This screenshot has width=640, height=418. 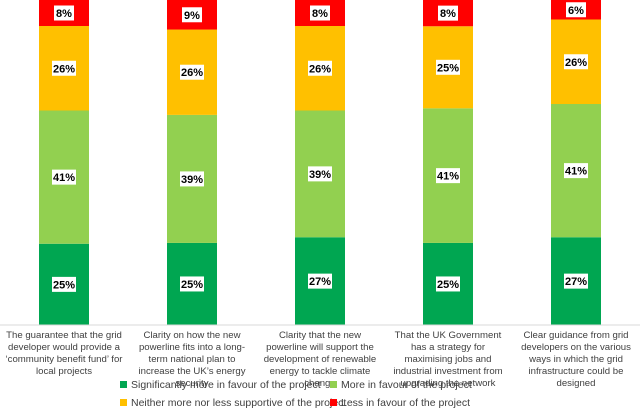 I want to click on data-label-2-4: 9%, so click(x=192, y=16).